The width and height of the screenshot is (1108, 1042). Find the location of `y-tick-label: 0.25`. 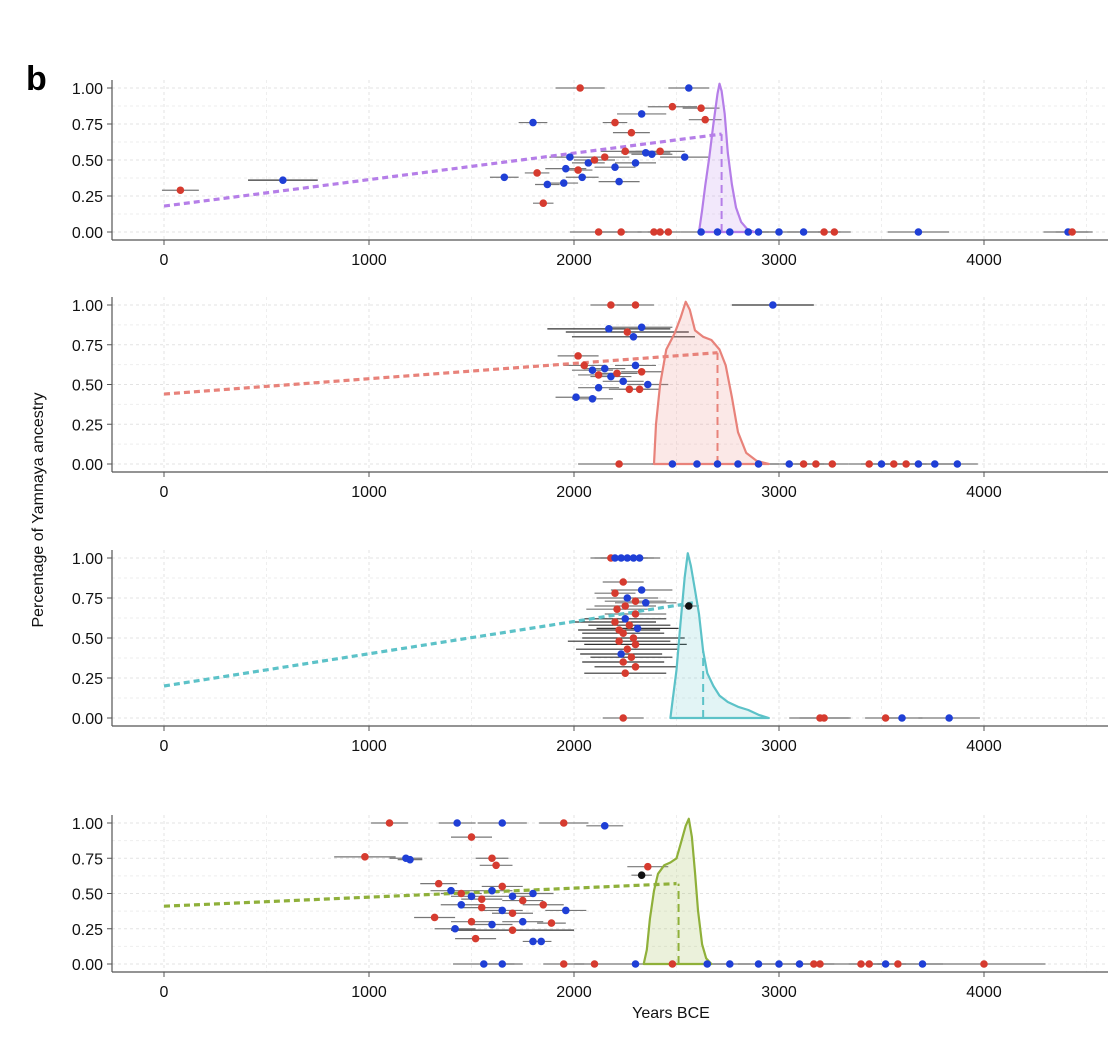

y-tick-label: 0.25 is located at coordinates (87, 197).